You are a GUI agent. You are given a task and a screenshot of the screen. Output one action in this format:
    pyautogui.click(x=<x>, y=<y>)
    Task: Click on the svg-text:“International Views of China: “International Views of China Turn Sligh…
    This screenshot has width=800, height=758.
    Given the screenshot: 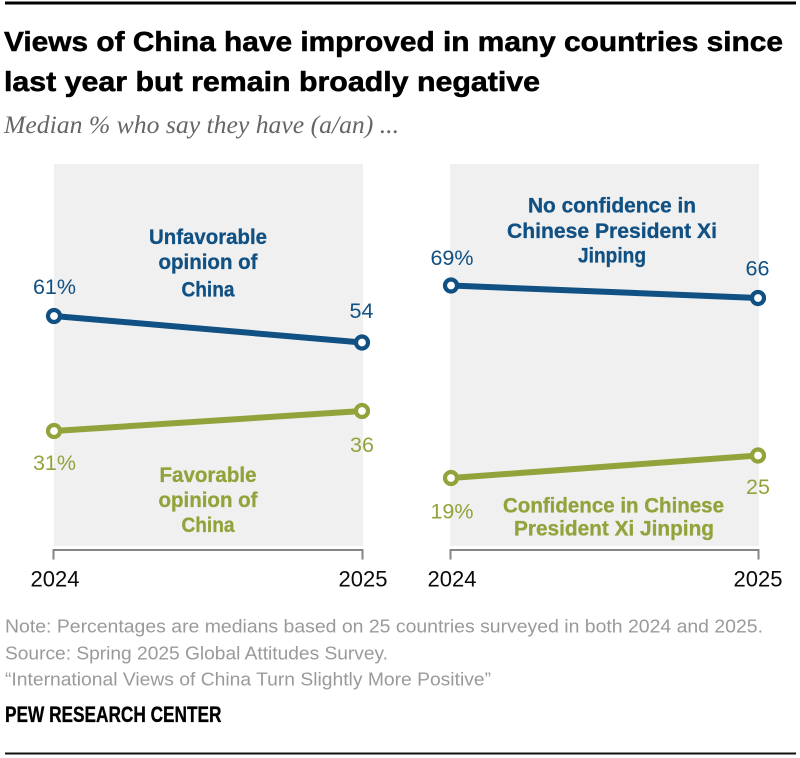 What is the action you would take?
    pyautogui.click(x=248, y=679)
    